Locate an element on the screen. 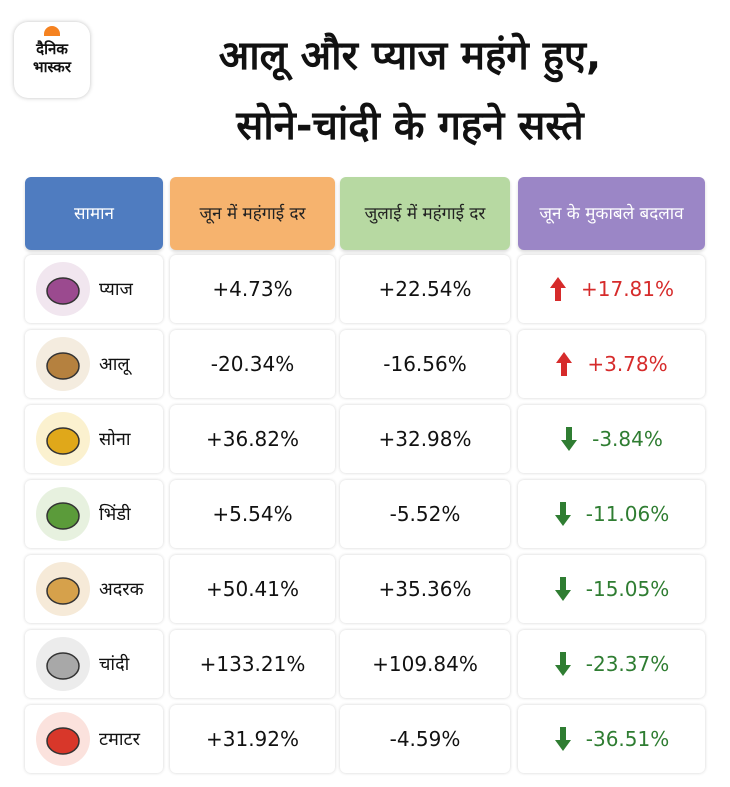 The height and width of the screenshot is (787, 730). rate-value: +32.98% is located at coordinates (425, 439).